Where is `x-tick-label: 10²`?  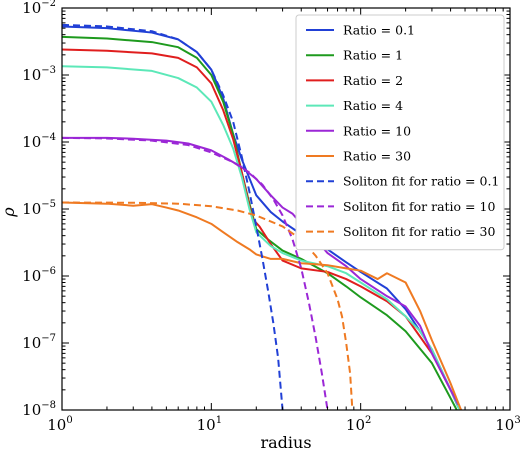
x-tick-label: 10² is located at coordinates (358, 424).